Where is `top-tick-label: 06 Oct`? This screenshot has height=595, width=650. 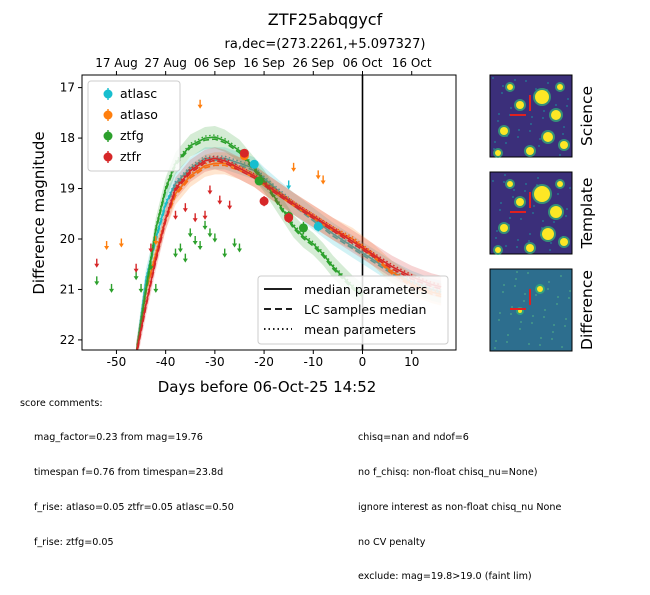 top-tick-label: 06 Oct is located at coordinates (363, 63).